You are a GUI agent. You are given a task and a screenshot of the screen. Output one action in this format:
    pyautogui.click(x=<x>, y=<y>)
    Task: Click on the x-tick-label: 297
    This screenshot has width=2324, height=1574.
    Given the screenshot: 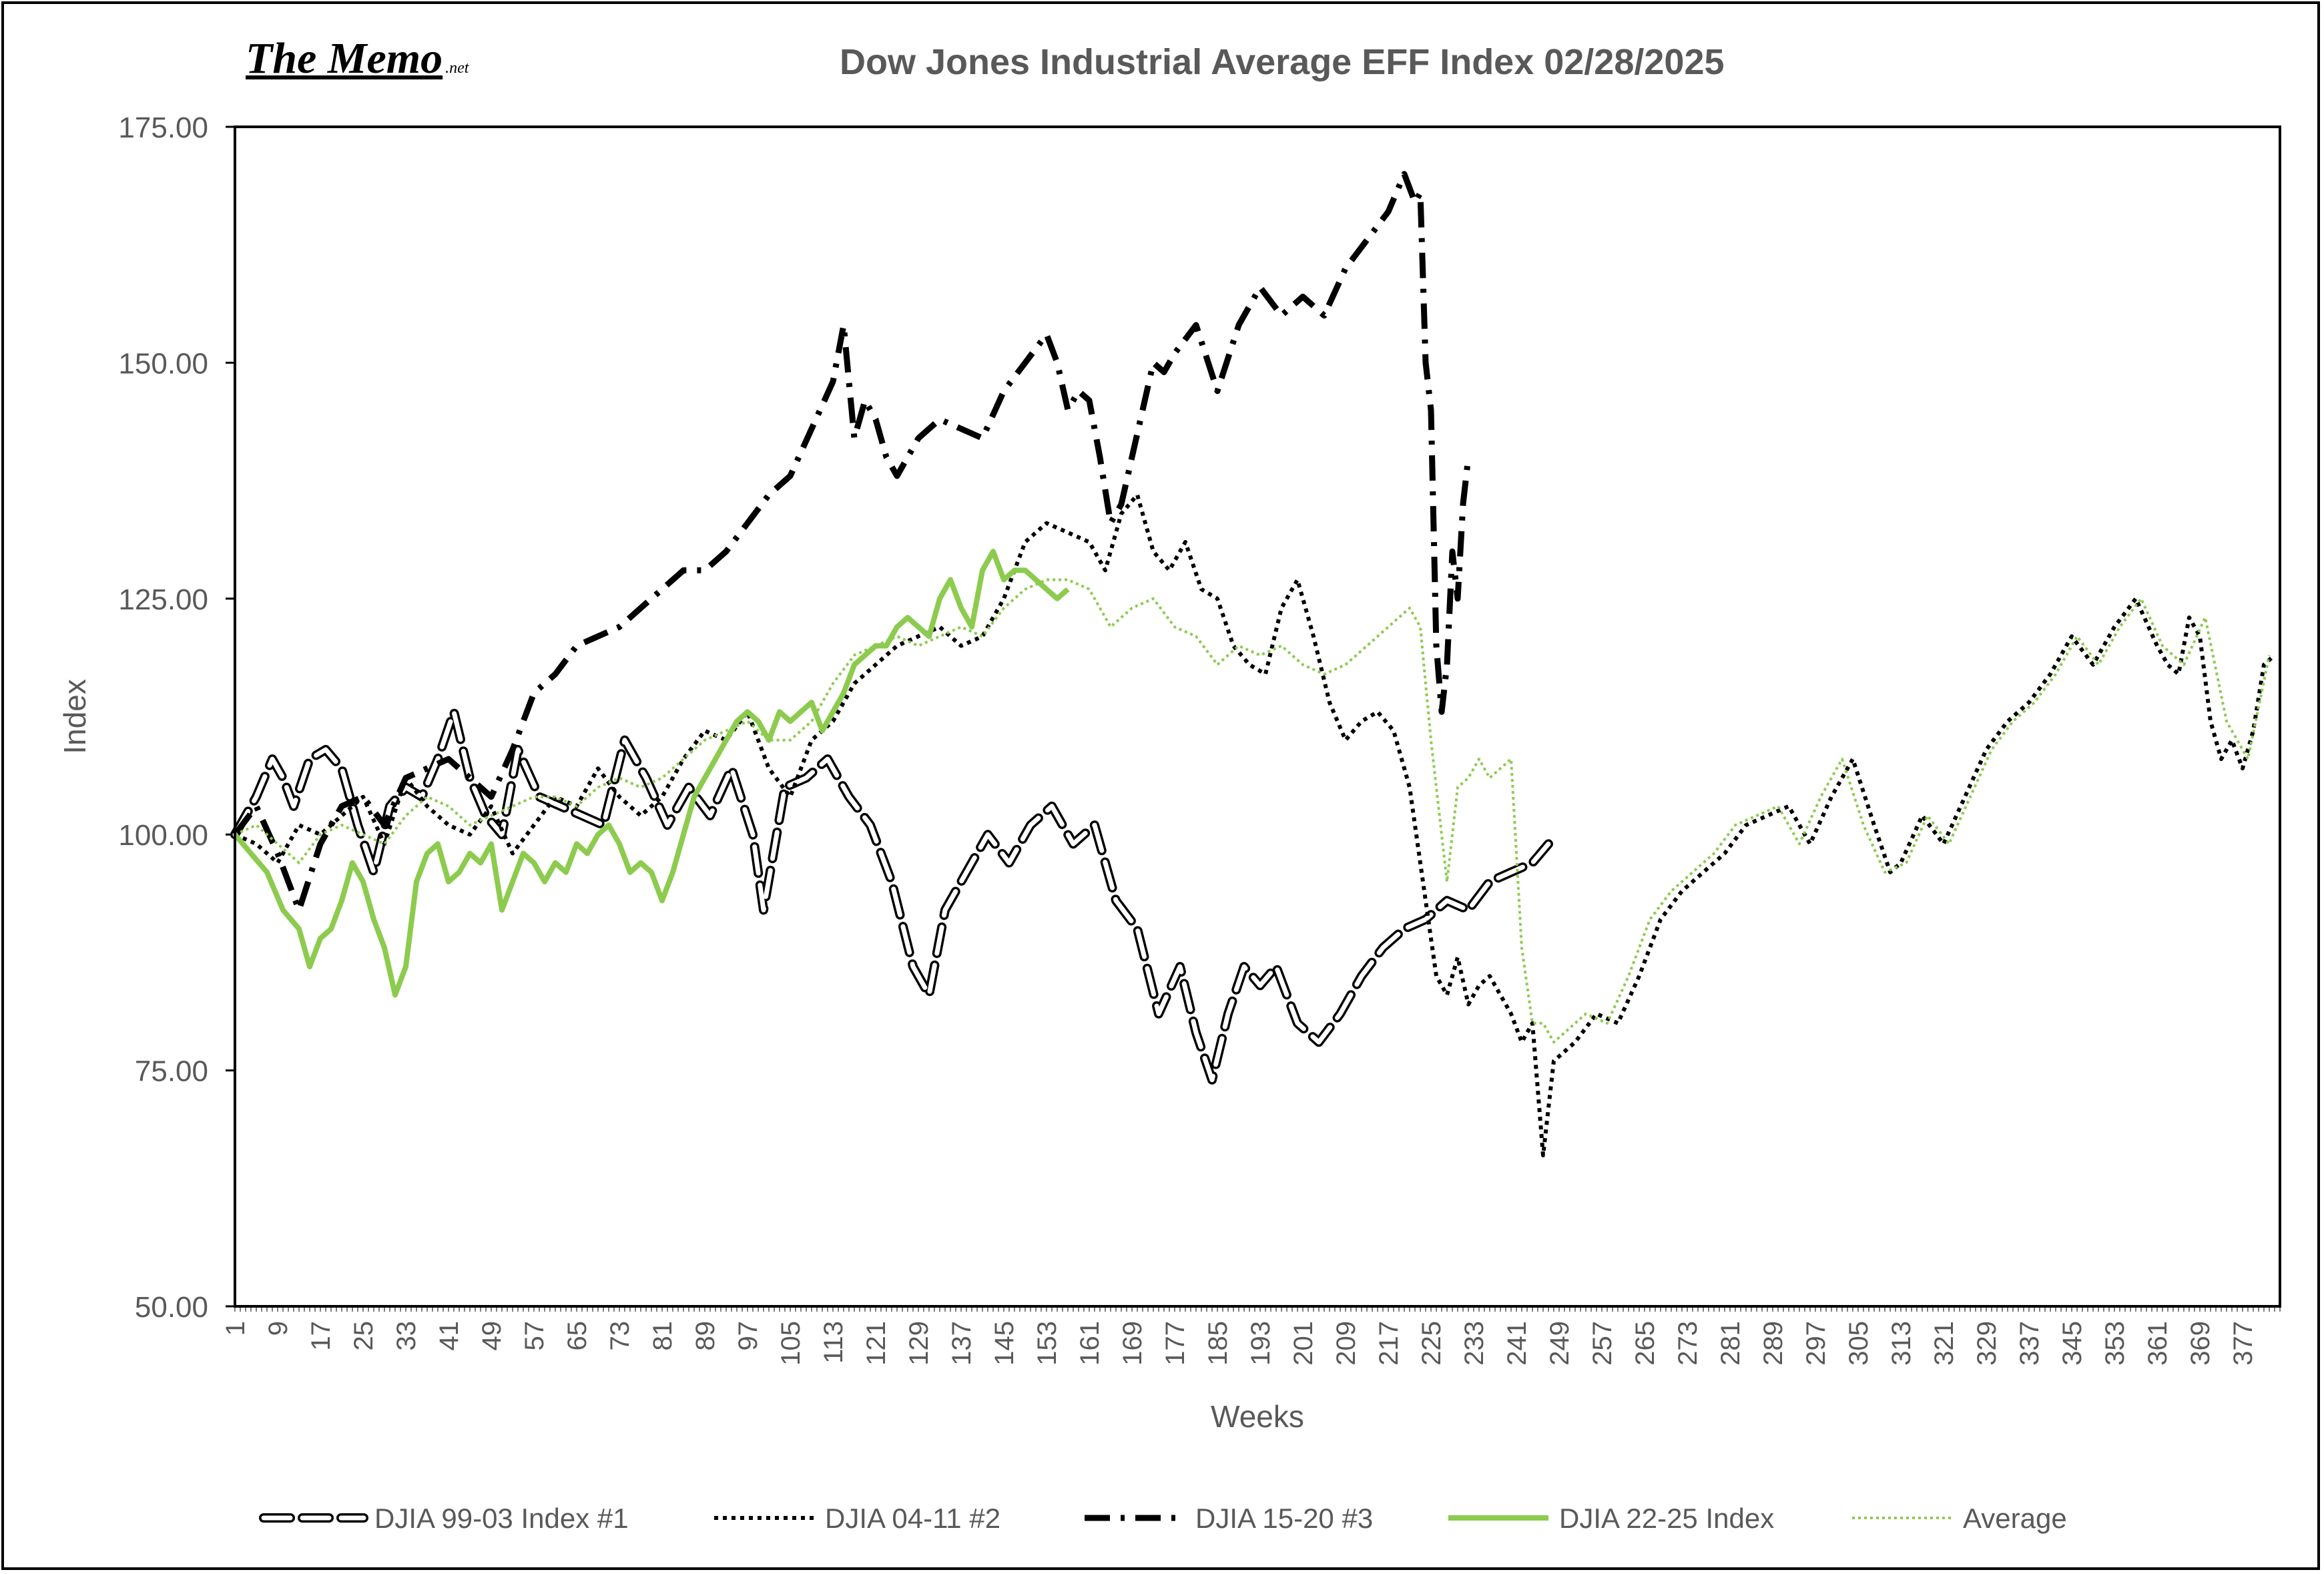 What is the action you would take?
    pyautogui.click(x=1816, y=1343)
    